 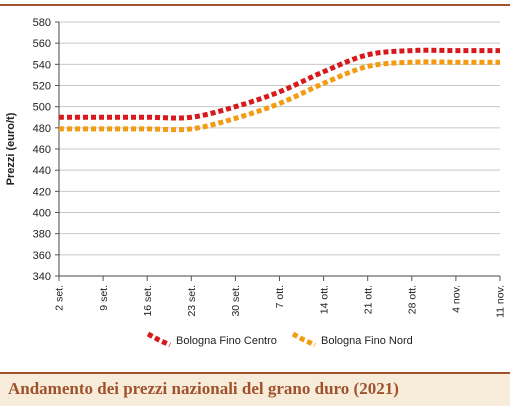 I want to click on y-tick-label: 560, so click(x=42, y=44).